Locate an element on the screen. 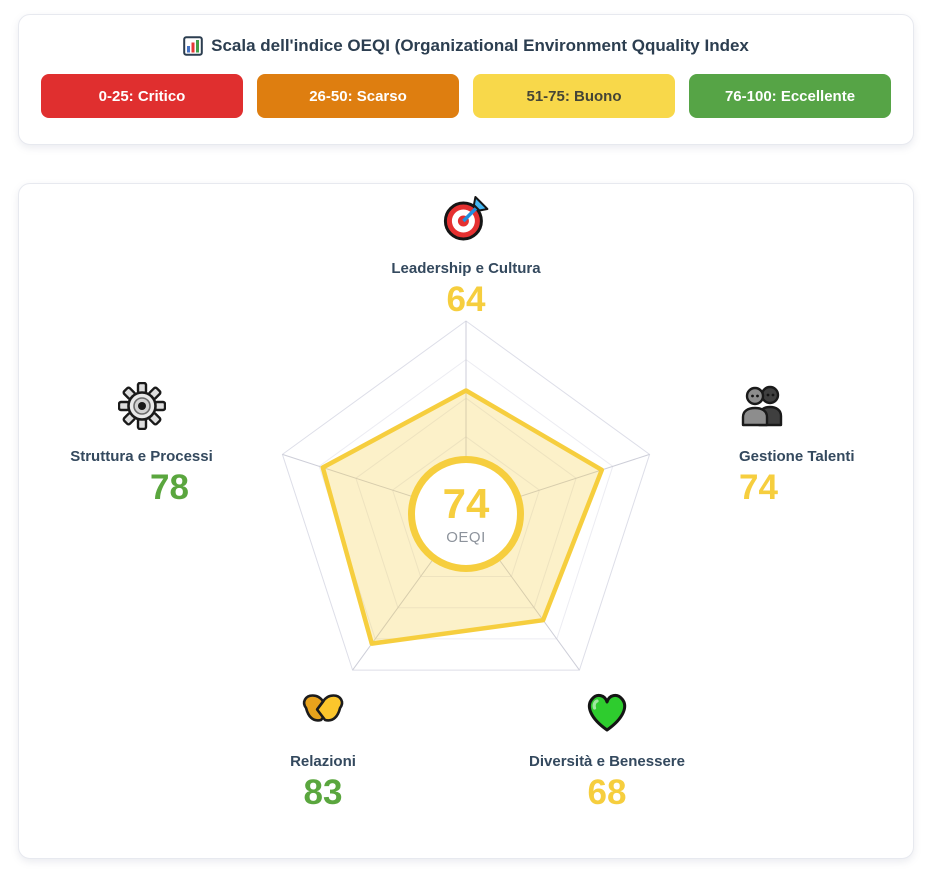 This screenshot has width=932, height=873. axis-value: 74 is located at coordinates (758, 487).